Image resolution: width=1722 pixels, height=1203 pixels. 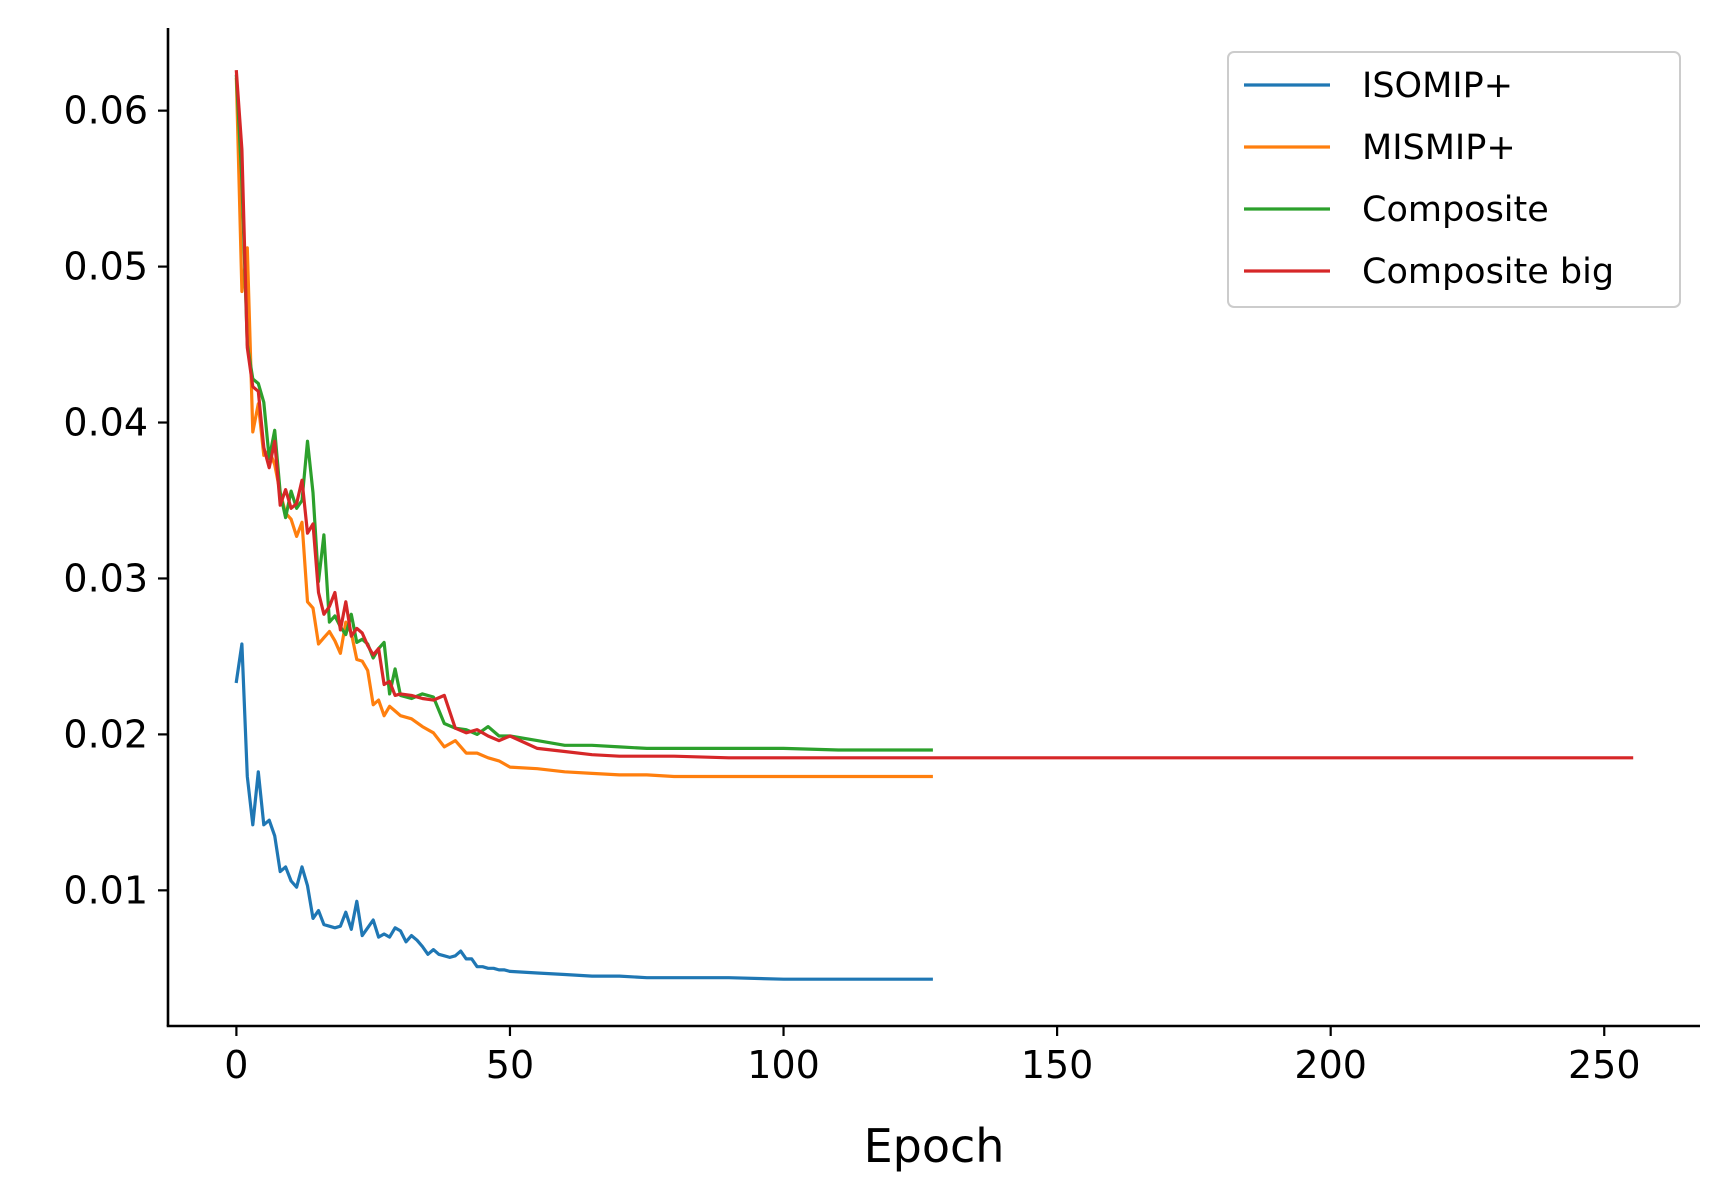 I want to click on y-tick-label: 0.06, so click(x=105, y=111).